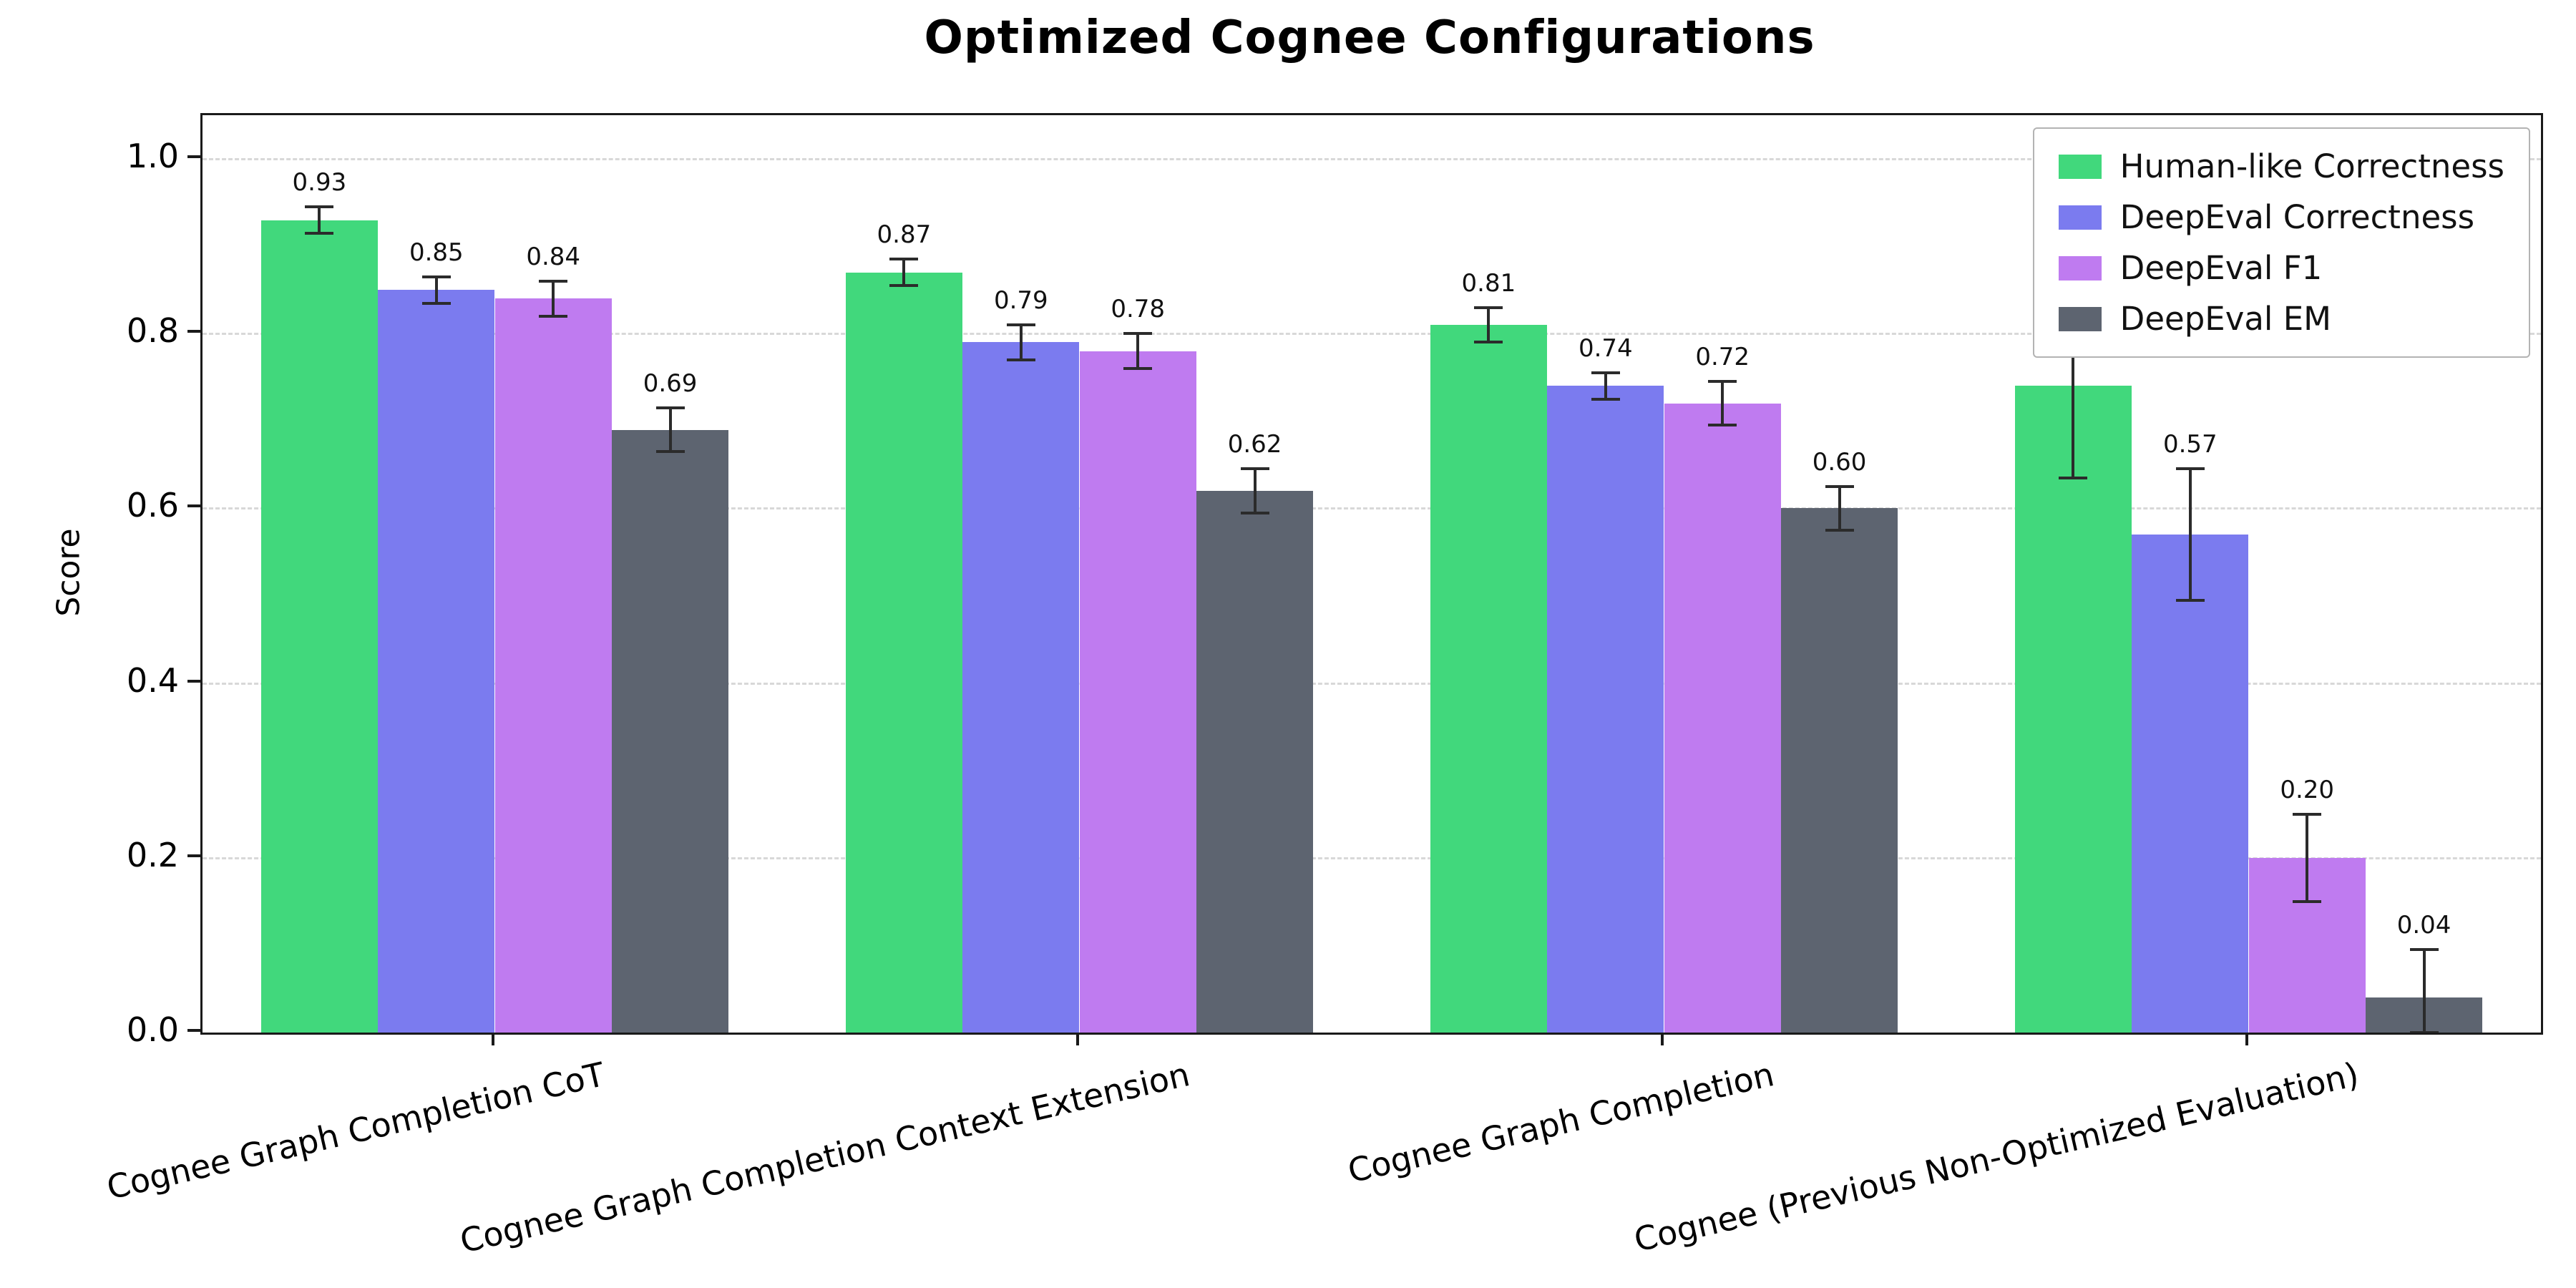  What do you see at coordinates (1254, 444) in the screenshot?
I see `bar-value-label: 0.62` at bounding box center [1254, 444].